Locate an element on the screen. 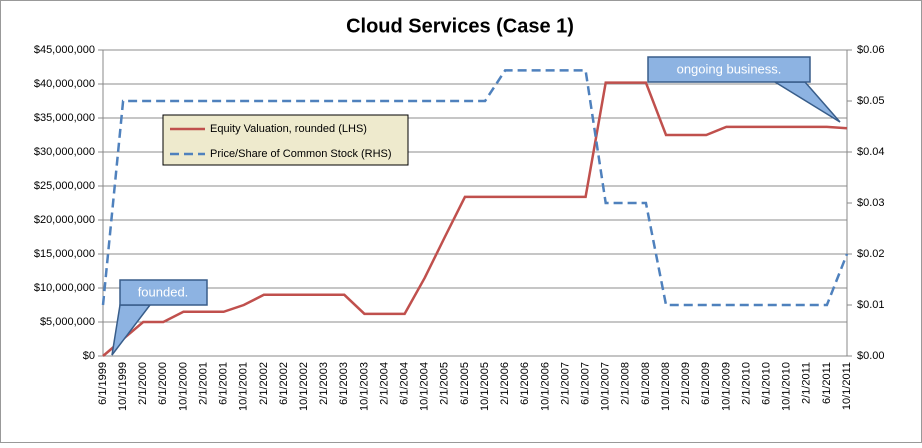 Image resolution: width=922 pixels, height=448 pixels. y2-tick-label: $0.05 is located at coordinates (871, 101).